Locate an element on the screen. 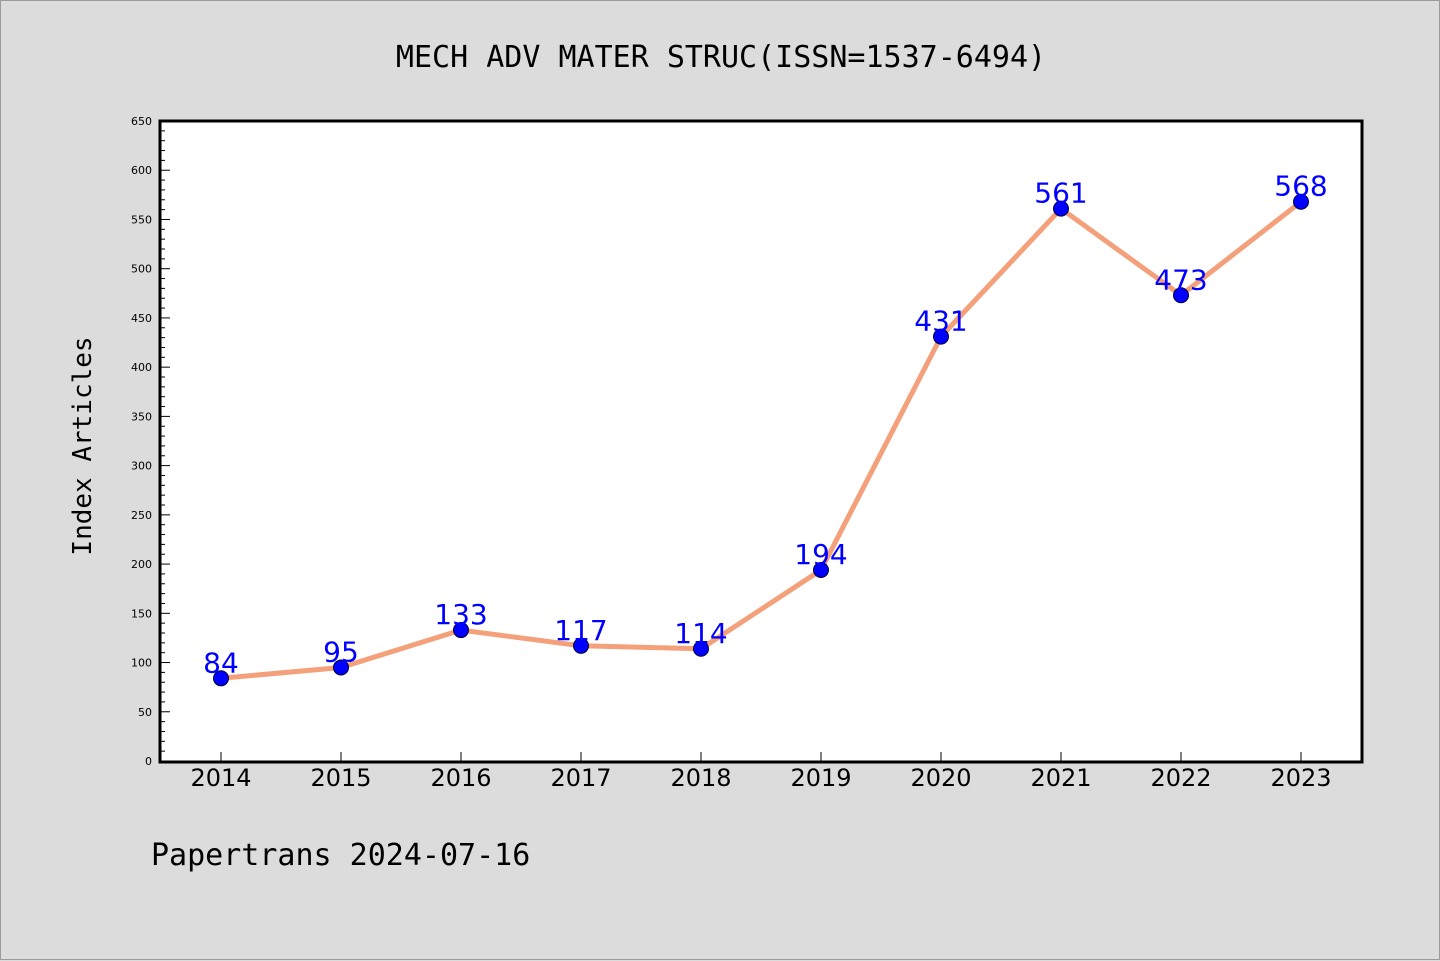 Image resolution: width=1440 pixels, height=961 pixels. data-label: 133 is located at coordinates (460, 614).